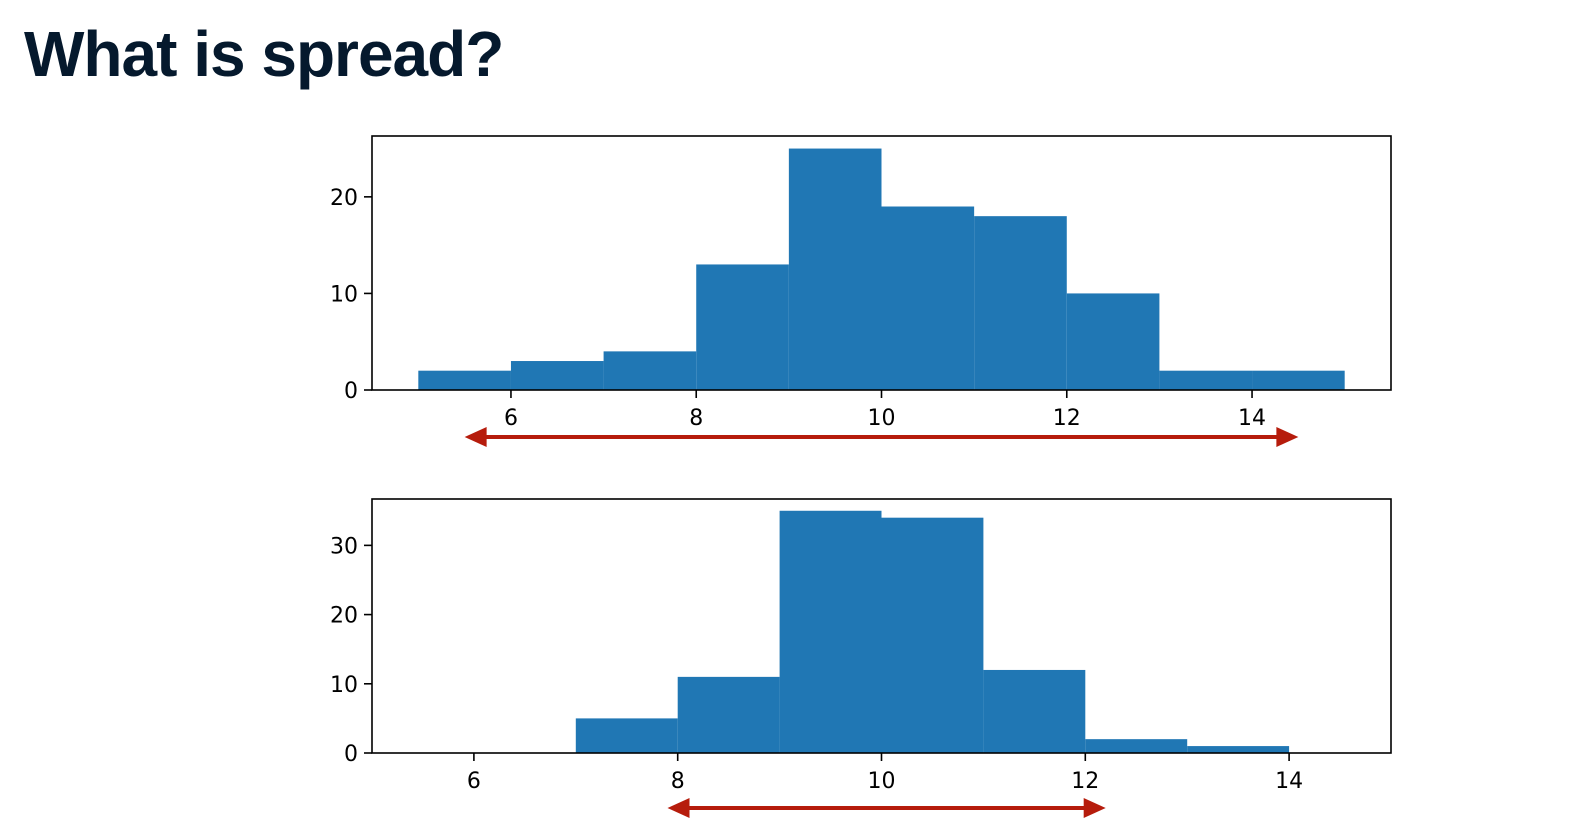 The height and width of the screenshot is (837, 1583). Describe the element at coordinates (344, 546) in the screenshot. I see `y-tick-label: 30` at that location.